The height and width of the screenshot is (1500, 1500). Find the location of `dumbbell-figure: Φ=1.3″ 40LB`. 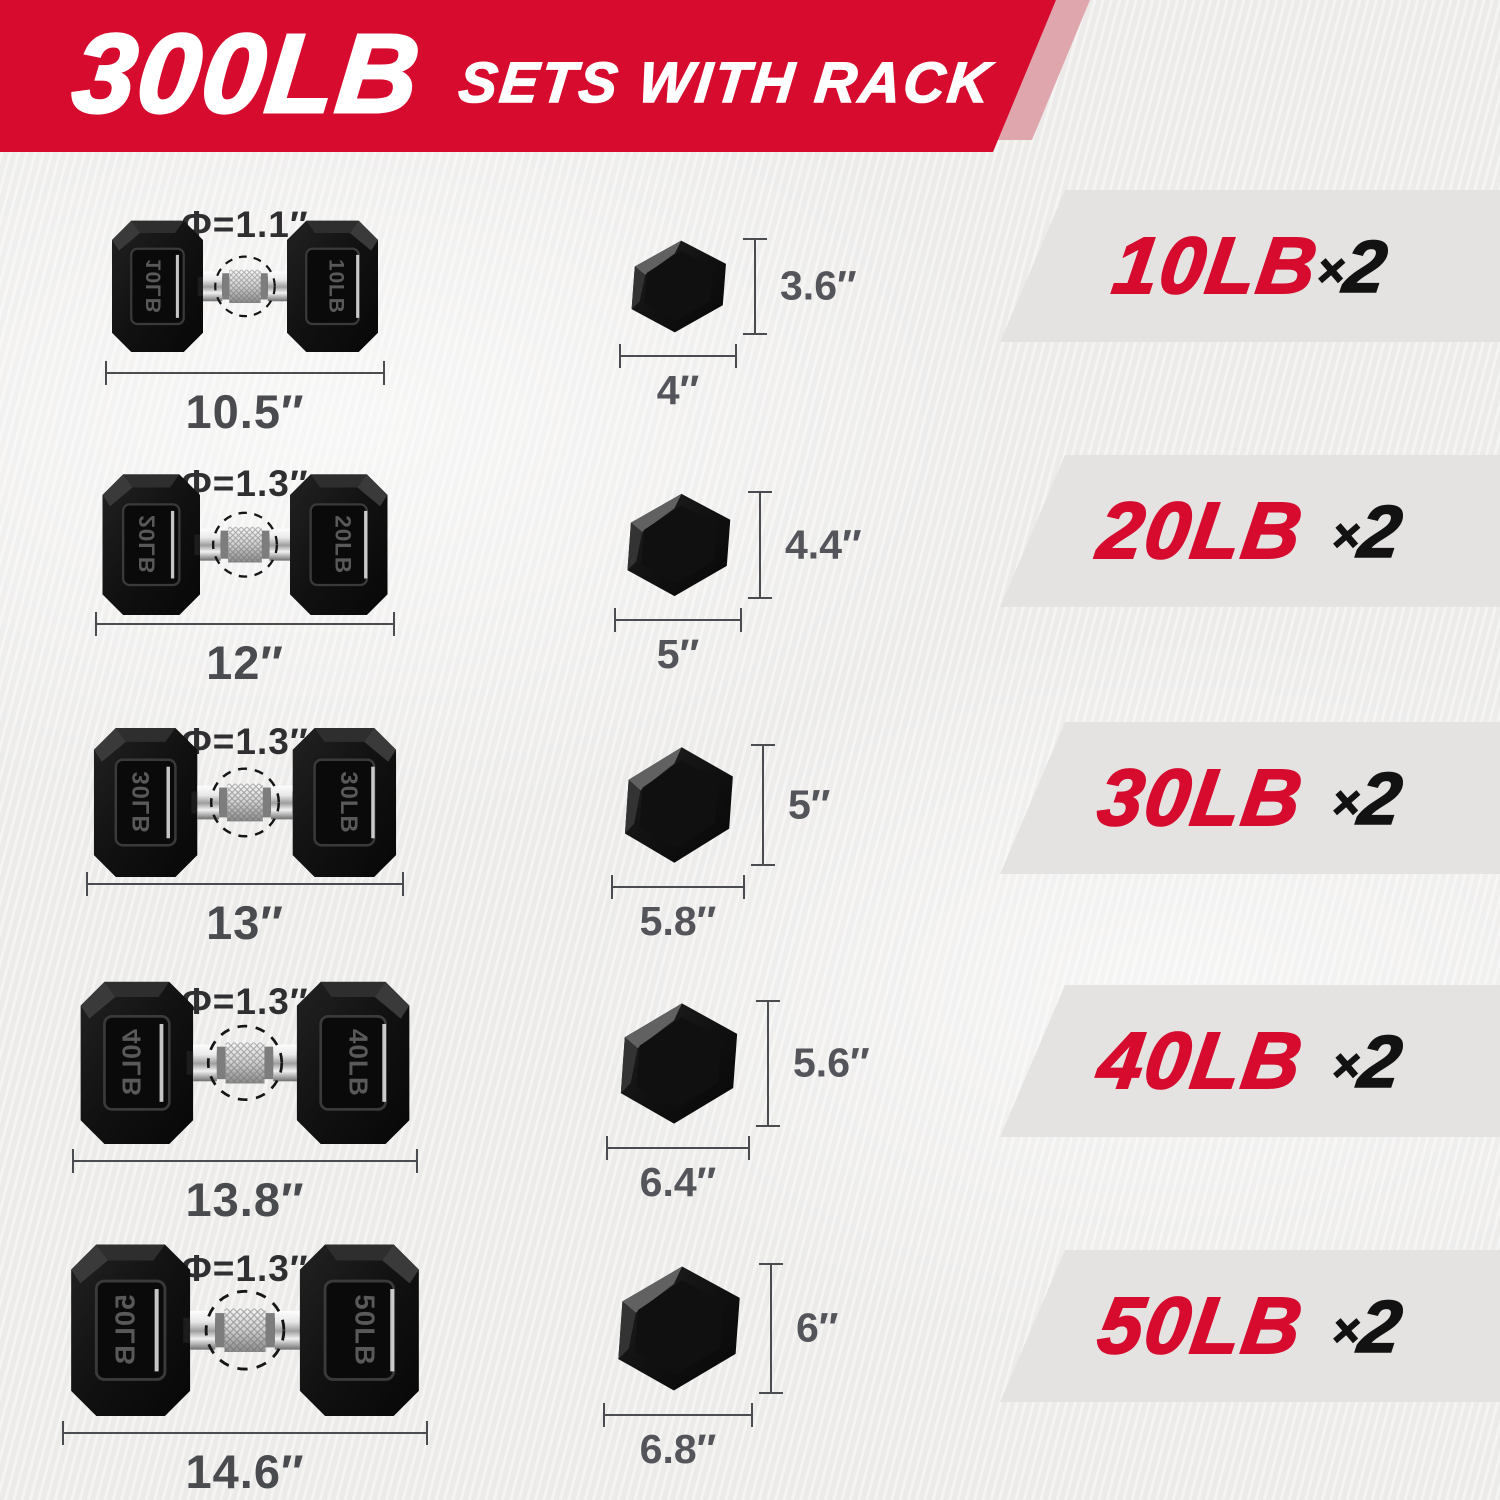

dumbbell-figure: Φ=1.3″ 40LB is located at coordinates (245, 1099).